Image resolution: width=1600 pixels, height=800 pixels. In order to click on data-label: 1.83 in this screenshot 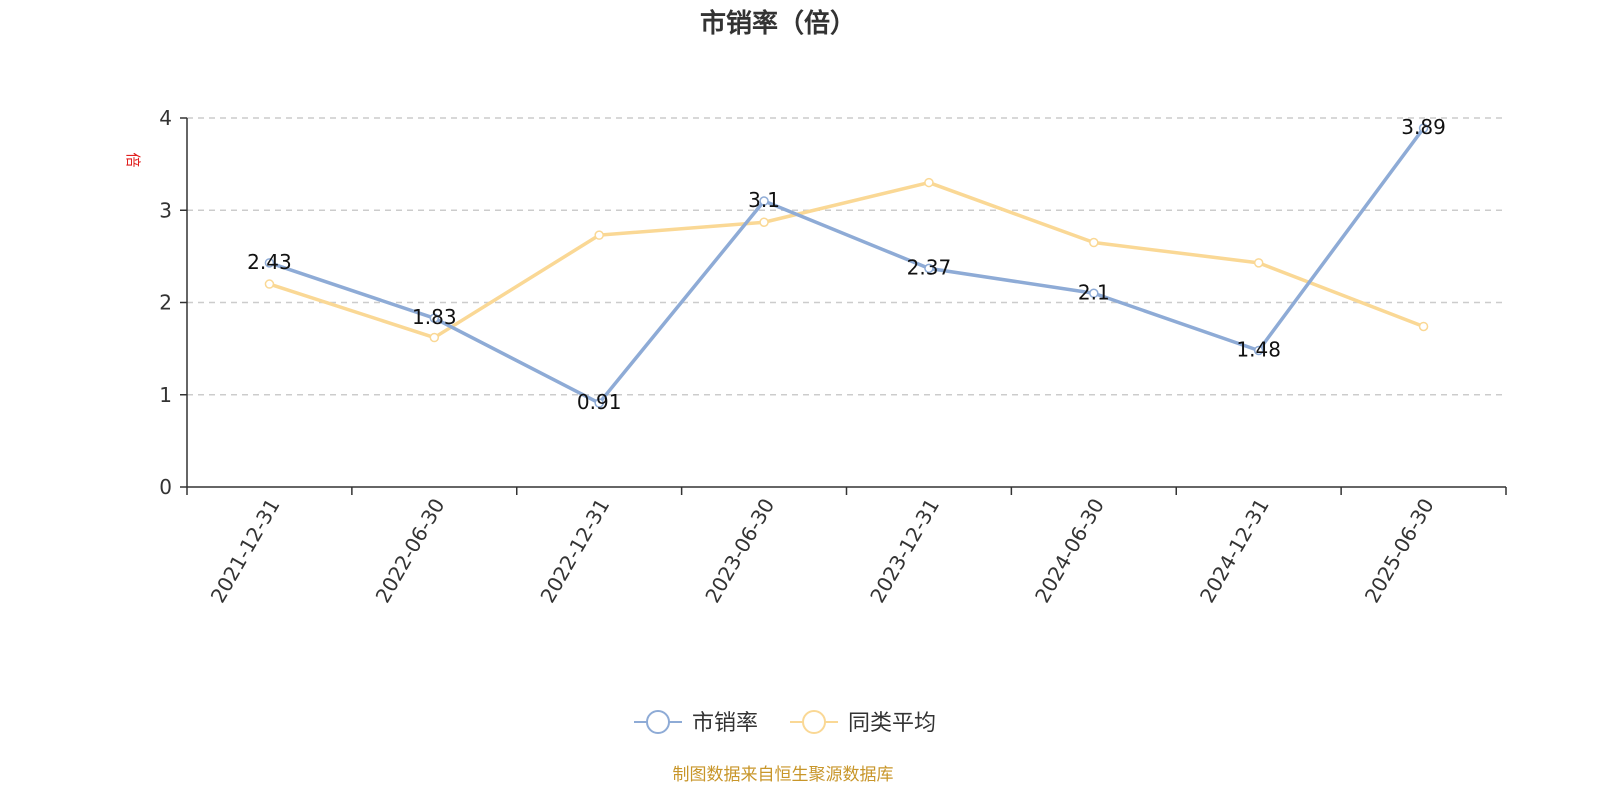, I will do `click(434, 317)`.